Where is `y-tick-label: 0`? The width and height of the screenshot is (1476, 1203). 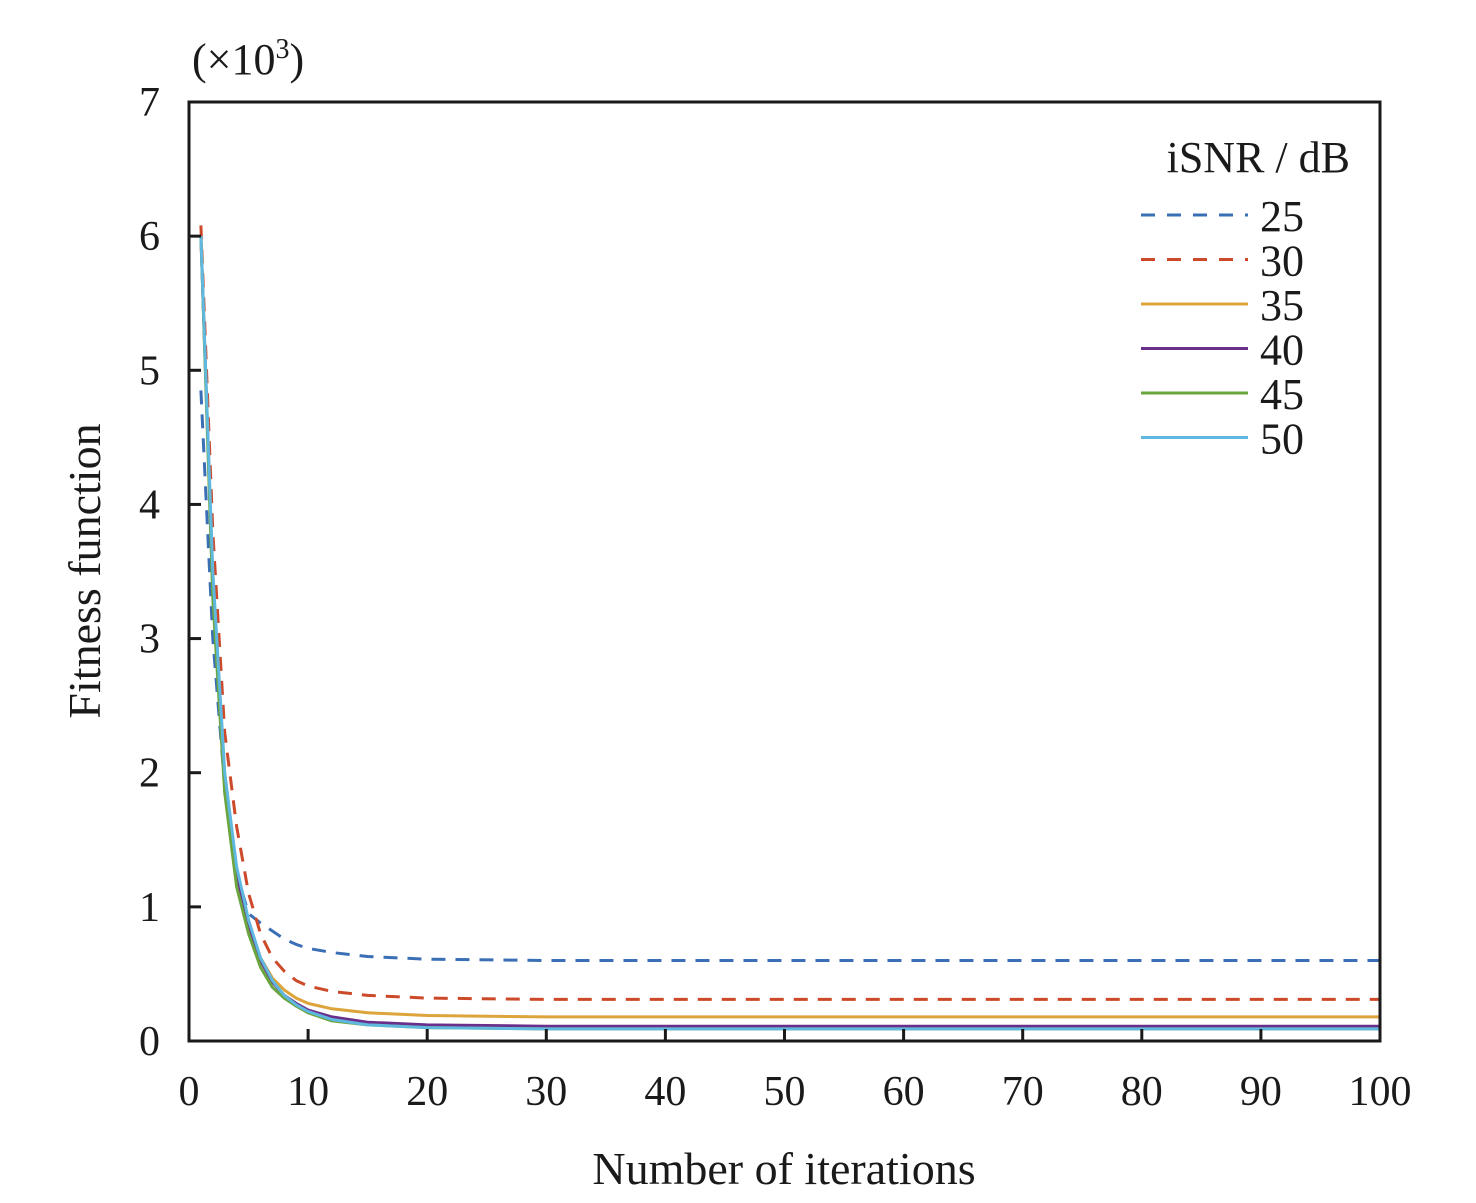
y-tick-label: 0 is located at coordinates (149, 1042).